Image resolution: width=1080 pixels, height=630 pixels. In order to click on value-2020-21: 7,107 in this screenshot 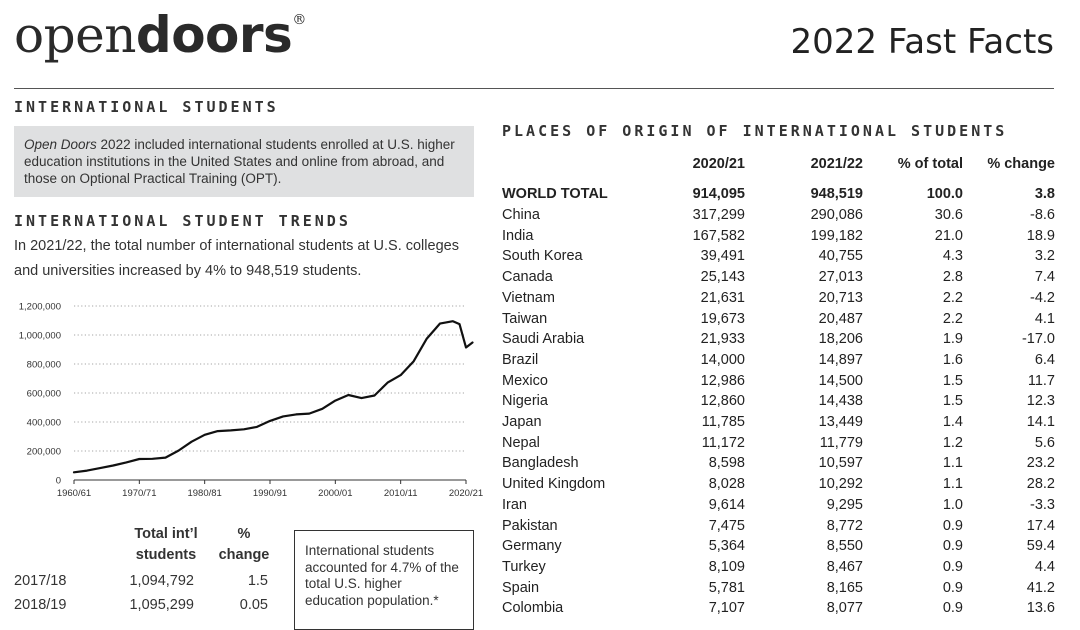, I will do `click(726, 608)`.